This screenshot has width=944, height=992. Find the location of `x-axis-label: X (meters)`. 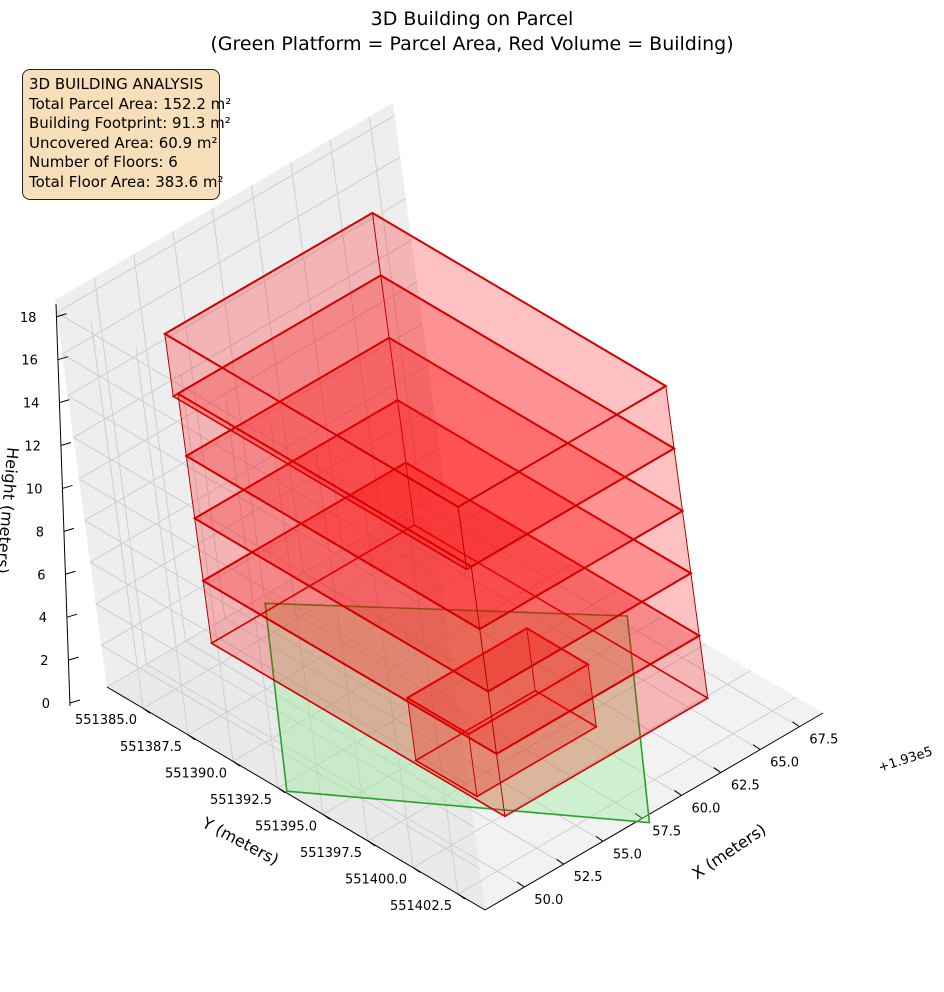

x-axis-label: X (meters) is located at coordinates (728, 851).